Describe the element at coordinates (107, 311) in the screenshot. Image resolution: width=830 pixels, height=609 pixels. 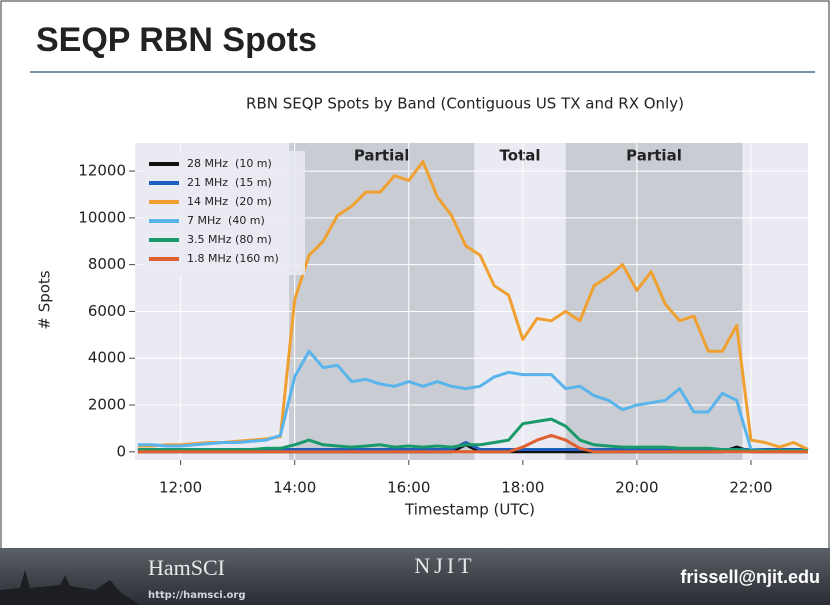
I see `y-tick-label: 6000` at that location.